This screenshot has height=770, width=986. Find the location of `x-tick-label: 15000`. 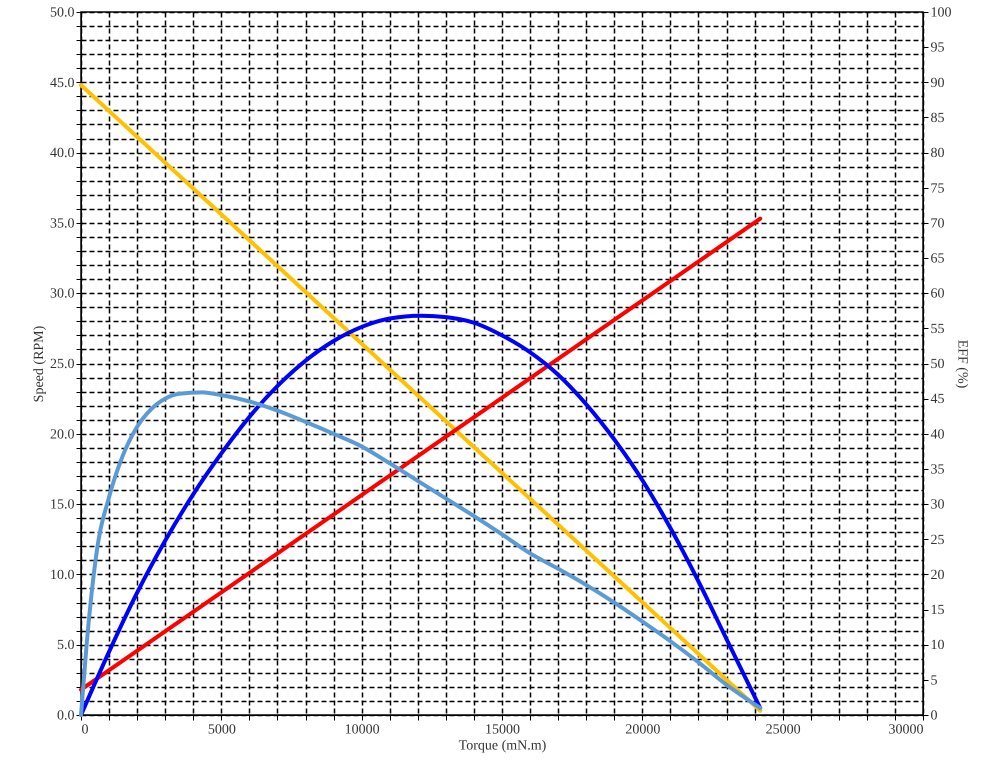

x-tick-label: 15000 is located at coordinates (502, 730).